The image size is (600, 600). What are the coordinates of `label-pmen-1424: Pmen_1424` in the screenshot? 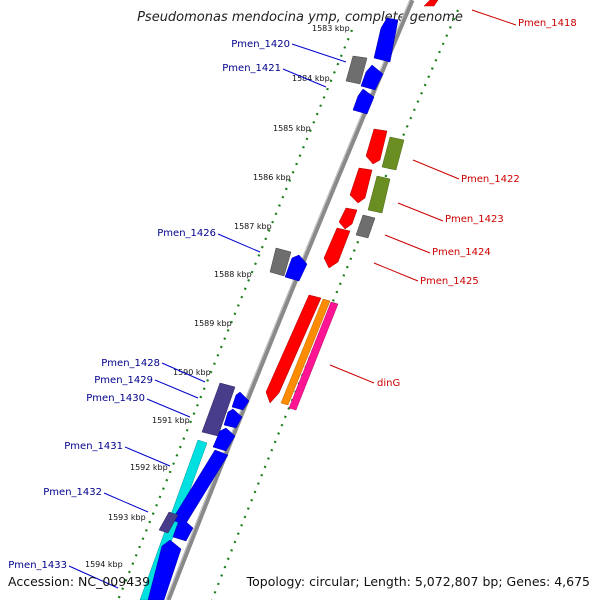 It's located at (461, 252).